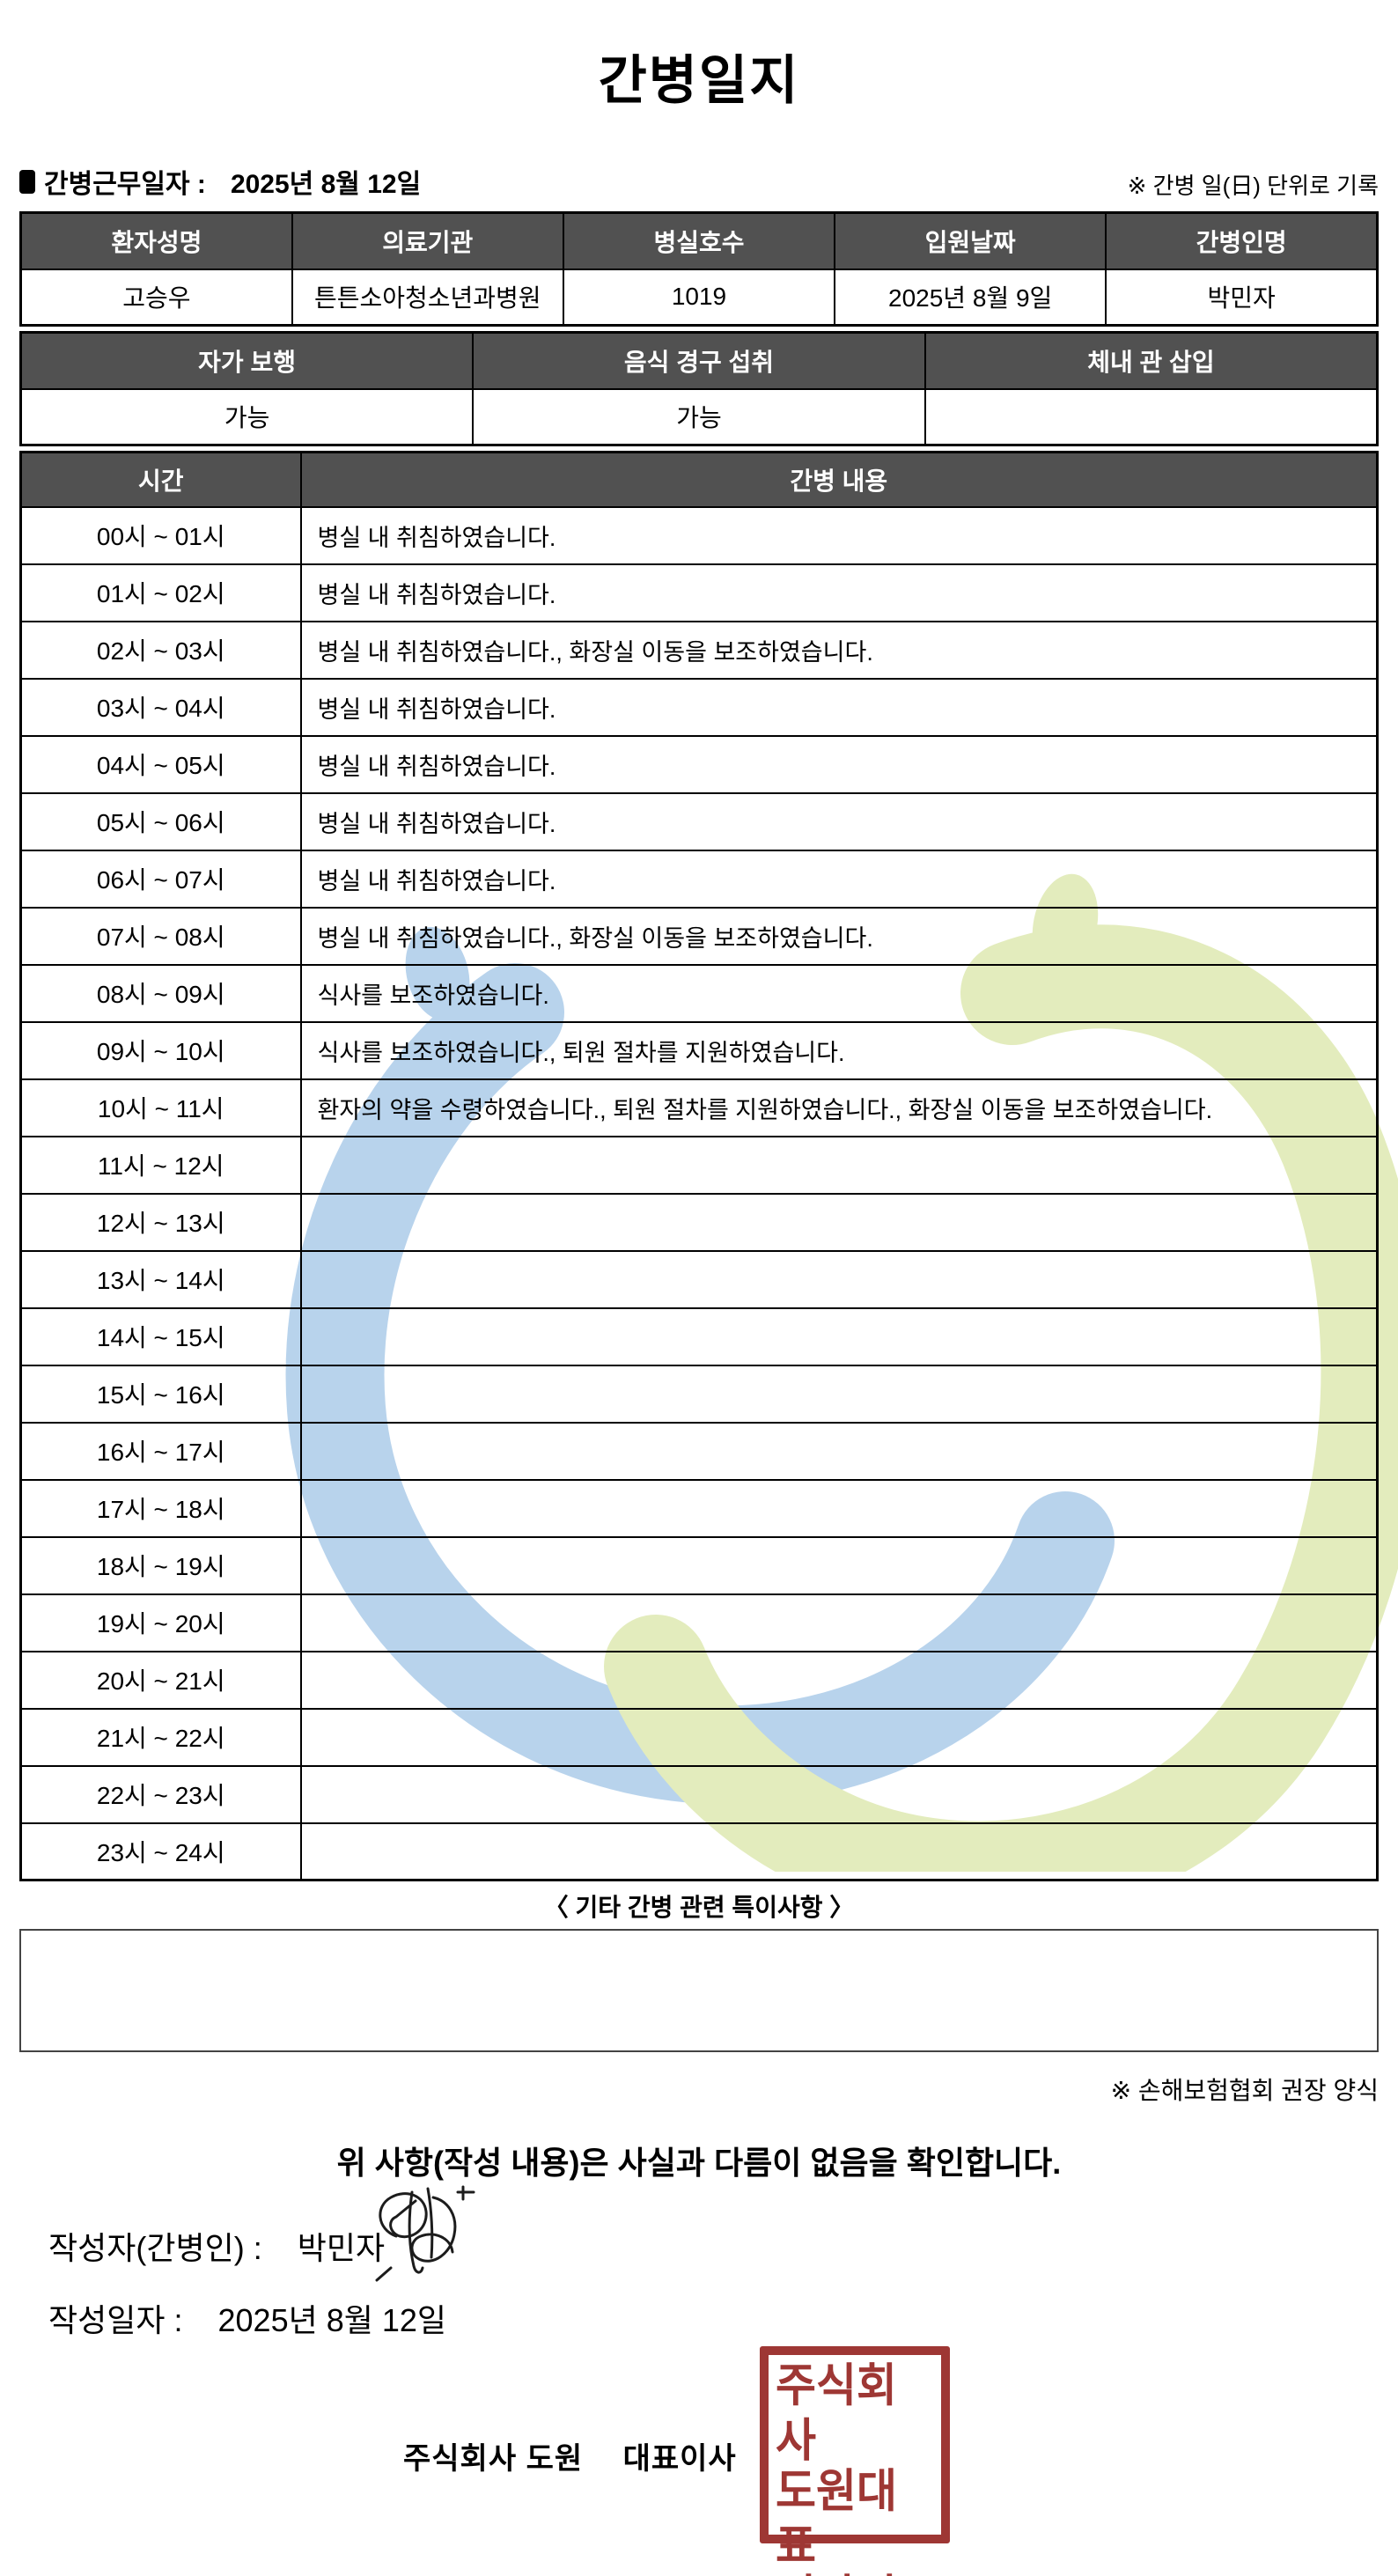 The height and width of the screenshot is (2576, 1398). I want to click on page-title: 간병일지, so click(699, 80).